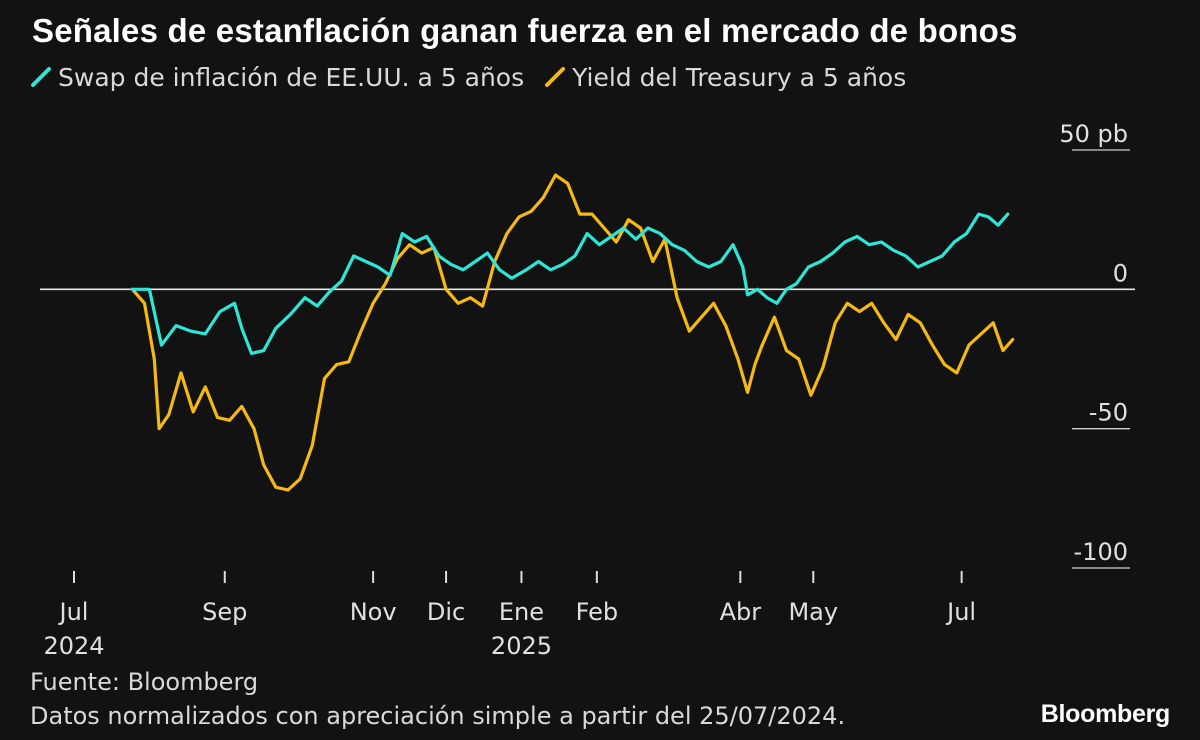 This screenshot has width=1200, height=740. What do you see at coordinates (1108, 413) in the screenshot?
I see `y-tick-label: -50` at bounding box center [1108, 413].